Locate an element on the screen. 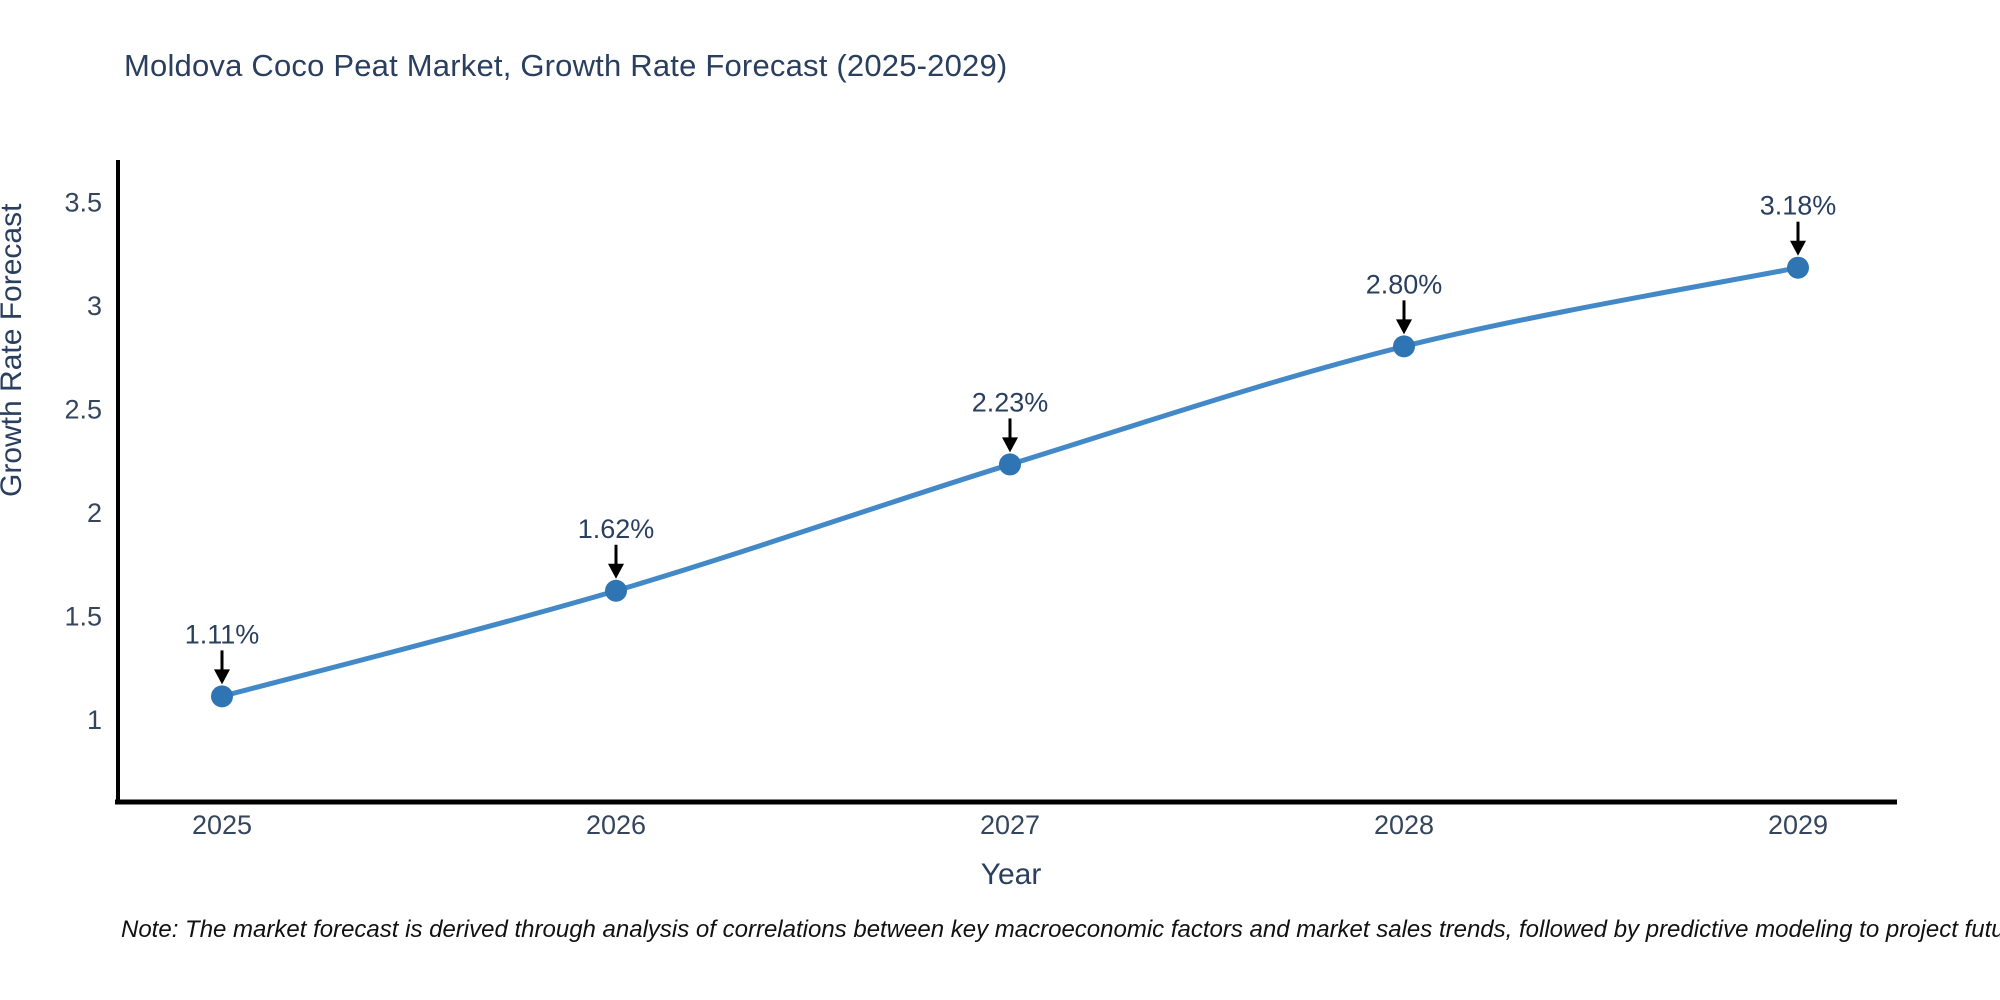  y-tick-label: 1 is located at coordinates (94, 720).